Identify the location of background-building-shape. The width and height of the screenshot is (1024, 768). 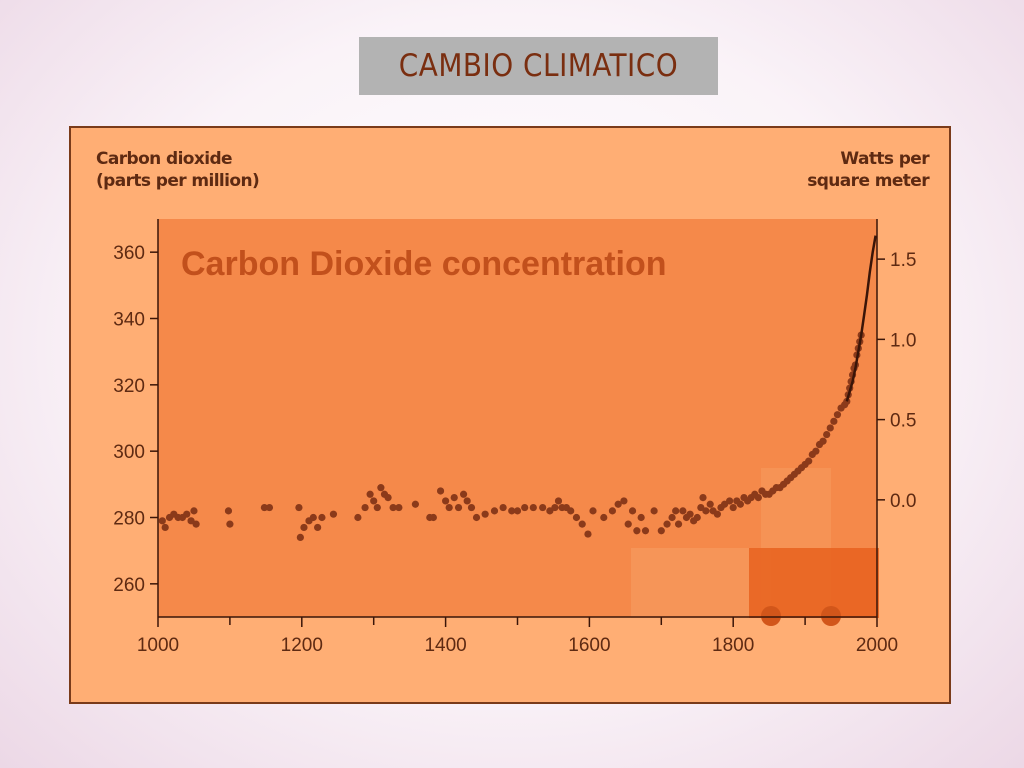
(701, 583).